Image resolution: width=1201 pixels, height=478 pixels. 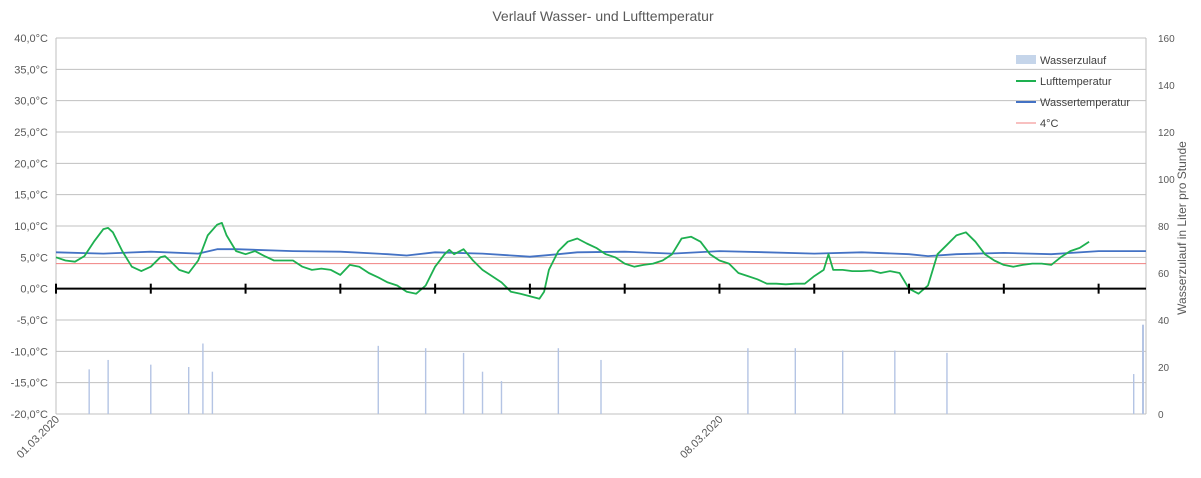 I want to click on right-tick-label: 140, so click(x=1166, y=86).